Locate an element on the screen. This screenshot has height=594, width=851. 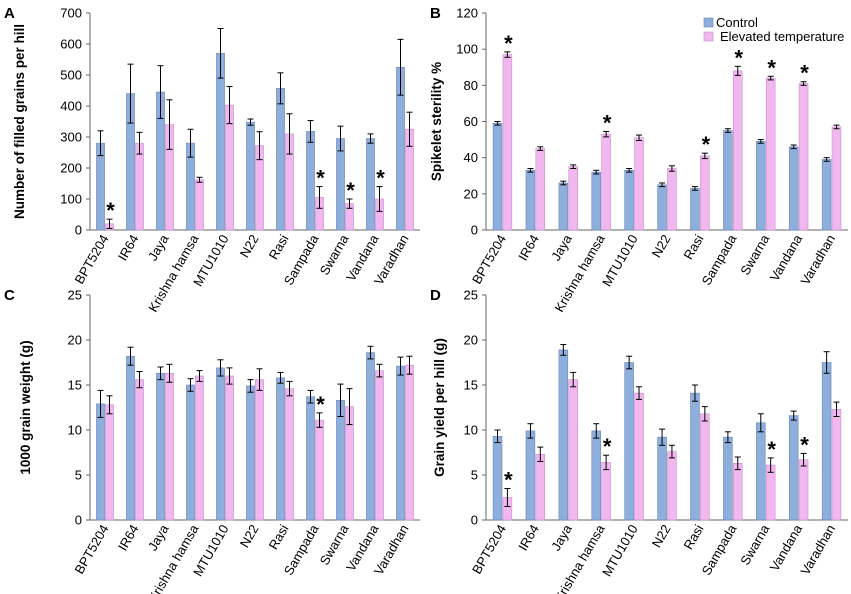
panel-label: C is located at coordinates (9, 295).